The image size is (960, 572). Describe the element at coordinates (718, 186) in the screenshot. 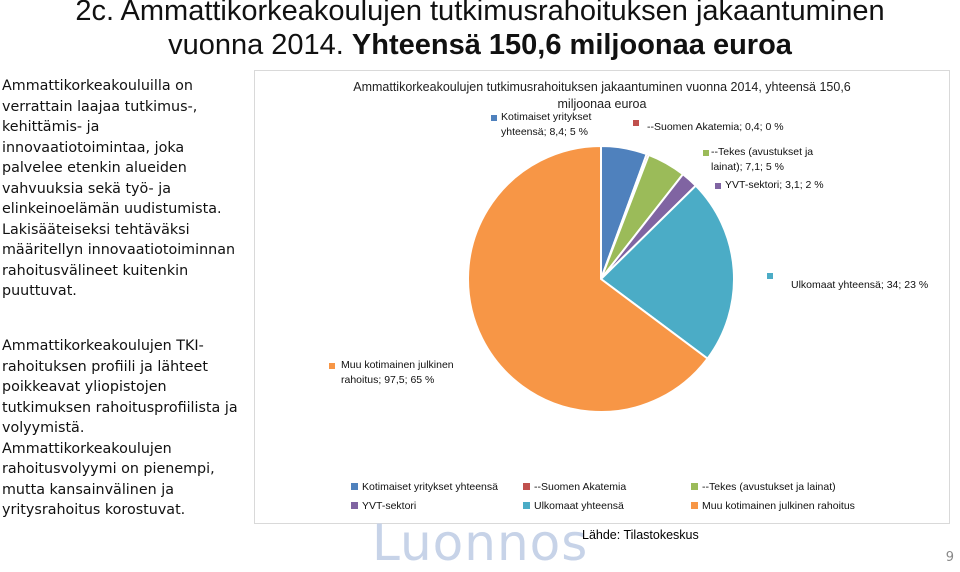

I see `data-label-marker-yvt-sektori` at that location.